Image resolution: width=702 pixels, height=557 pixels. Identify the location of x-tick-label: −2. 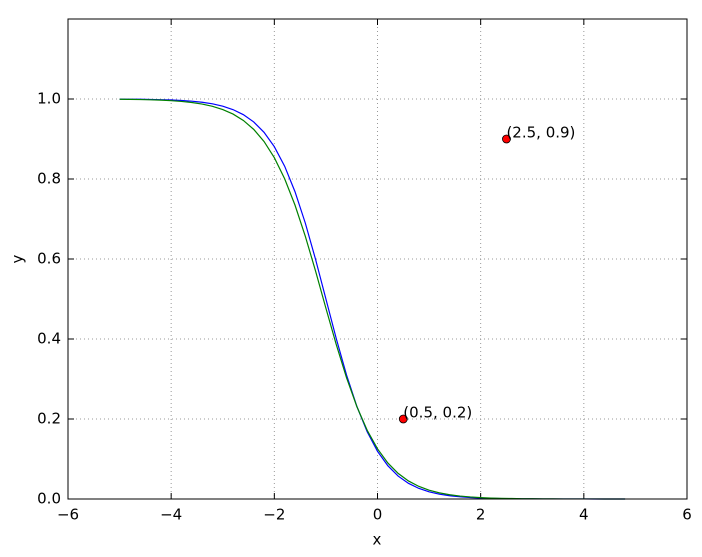
(274, 515).